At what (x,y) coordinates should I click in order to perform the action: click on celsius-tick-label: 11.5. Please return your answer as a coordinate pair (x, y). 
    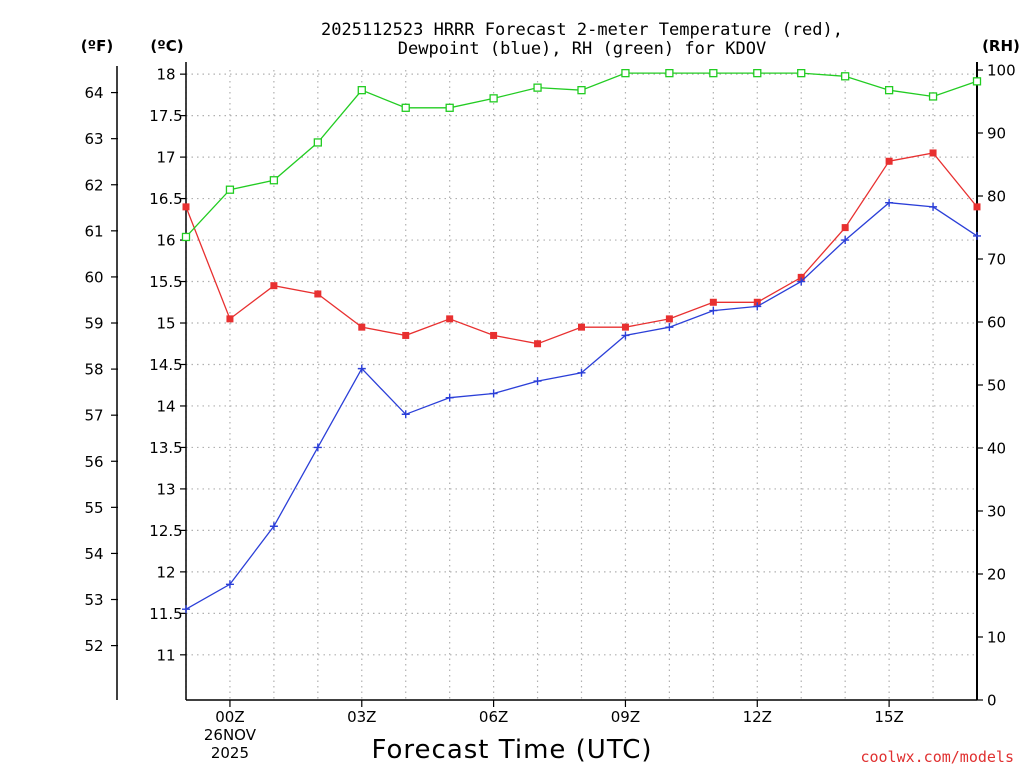
    Looking at the image, I should click on (165, 614).